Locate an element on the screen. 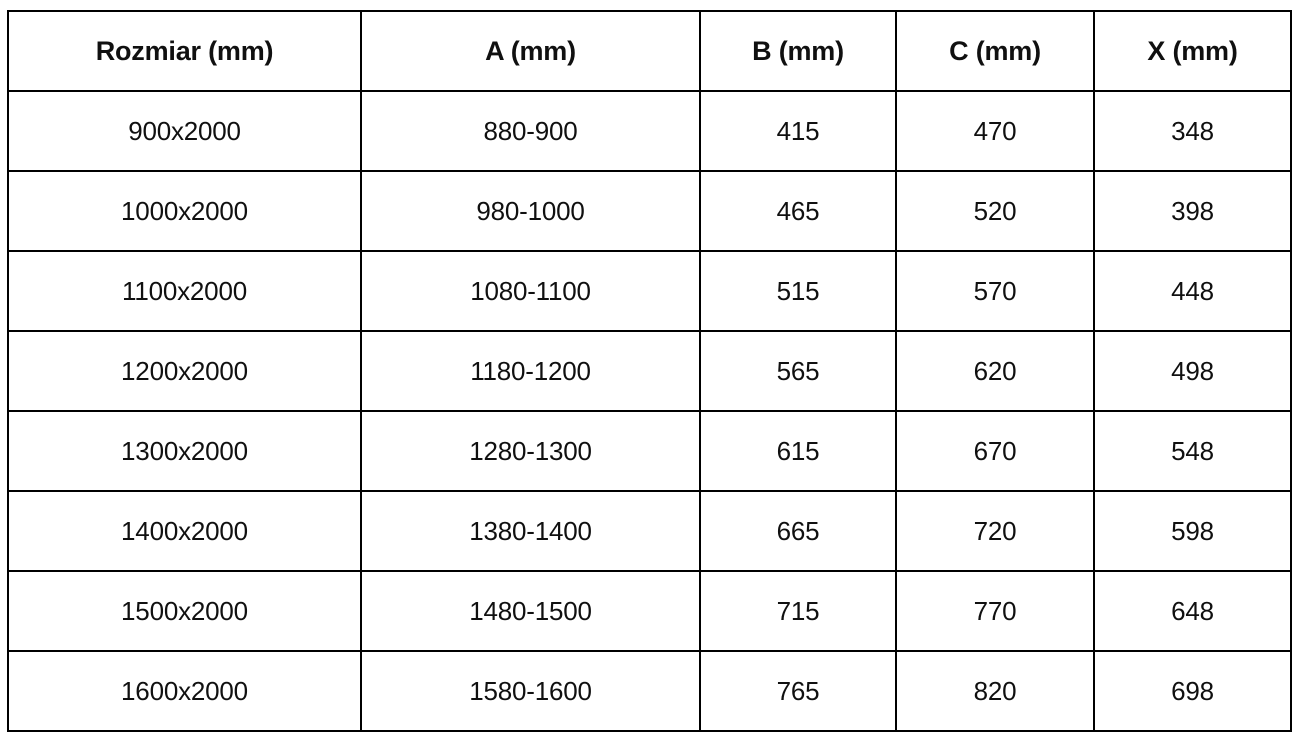  cell-b: 665 is located at coordinates (798, 531).